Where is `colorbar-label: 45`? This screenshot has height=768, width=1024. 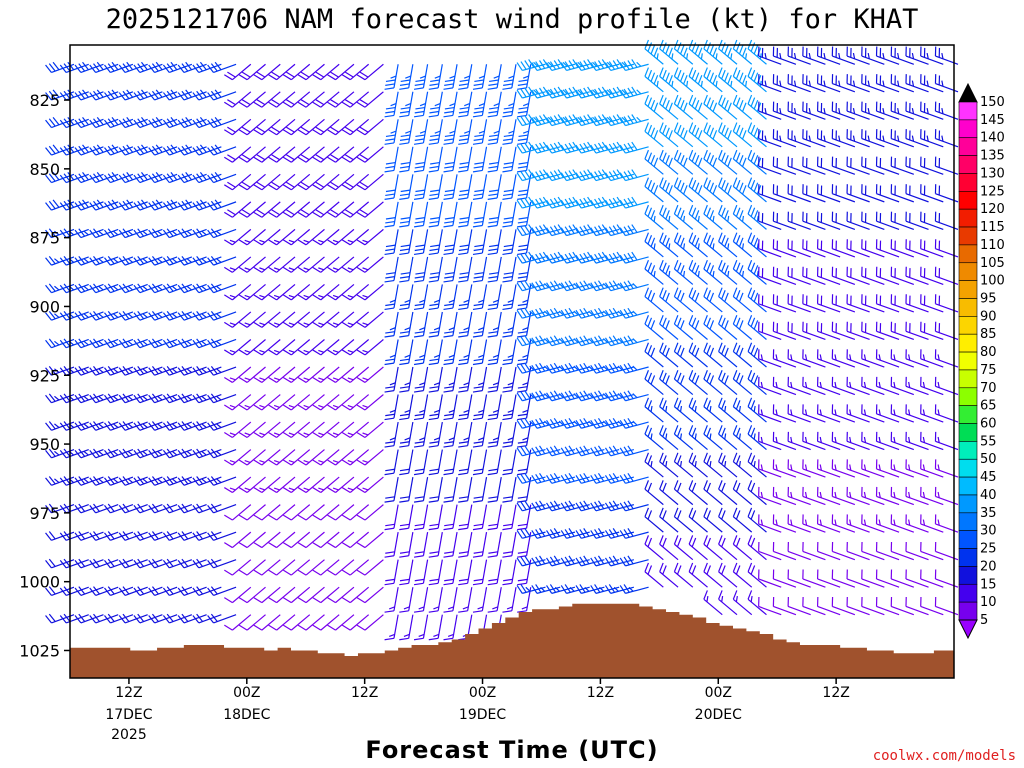
colorbar-label: 45 is located at coordinates (988, 477).